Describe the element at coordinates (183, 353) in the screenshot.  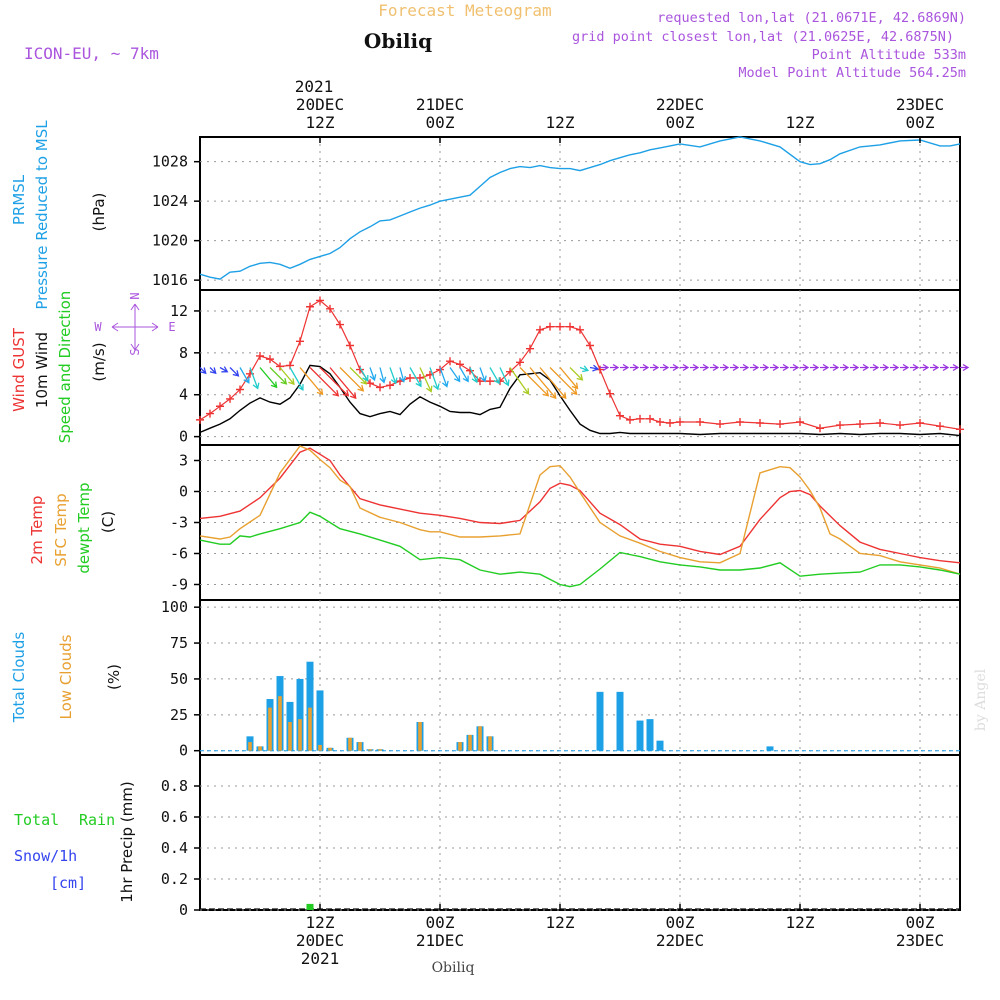
I see `wind-ytick-label: 8` at that location.